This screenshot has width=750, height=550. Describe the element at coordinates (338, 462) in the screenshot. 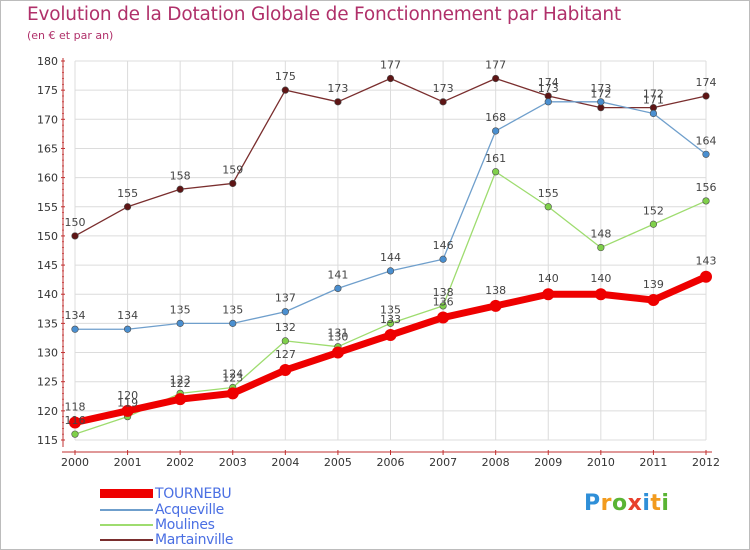

I see `x-tick-label: 2005` at that location.